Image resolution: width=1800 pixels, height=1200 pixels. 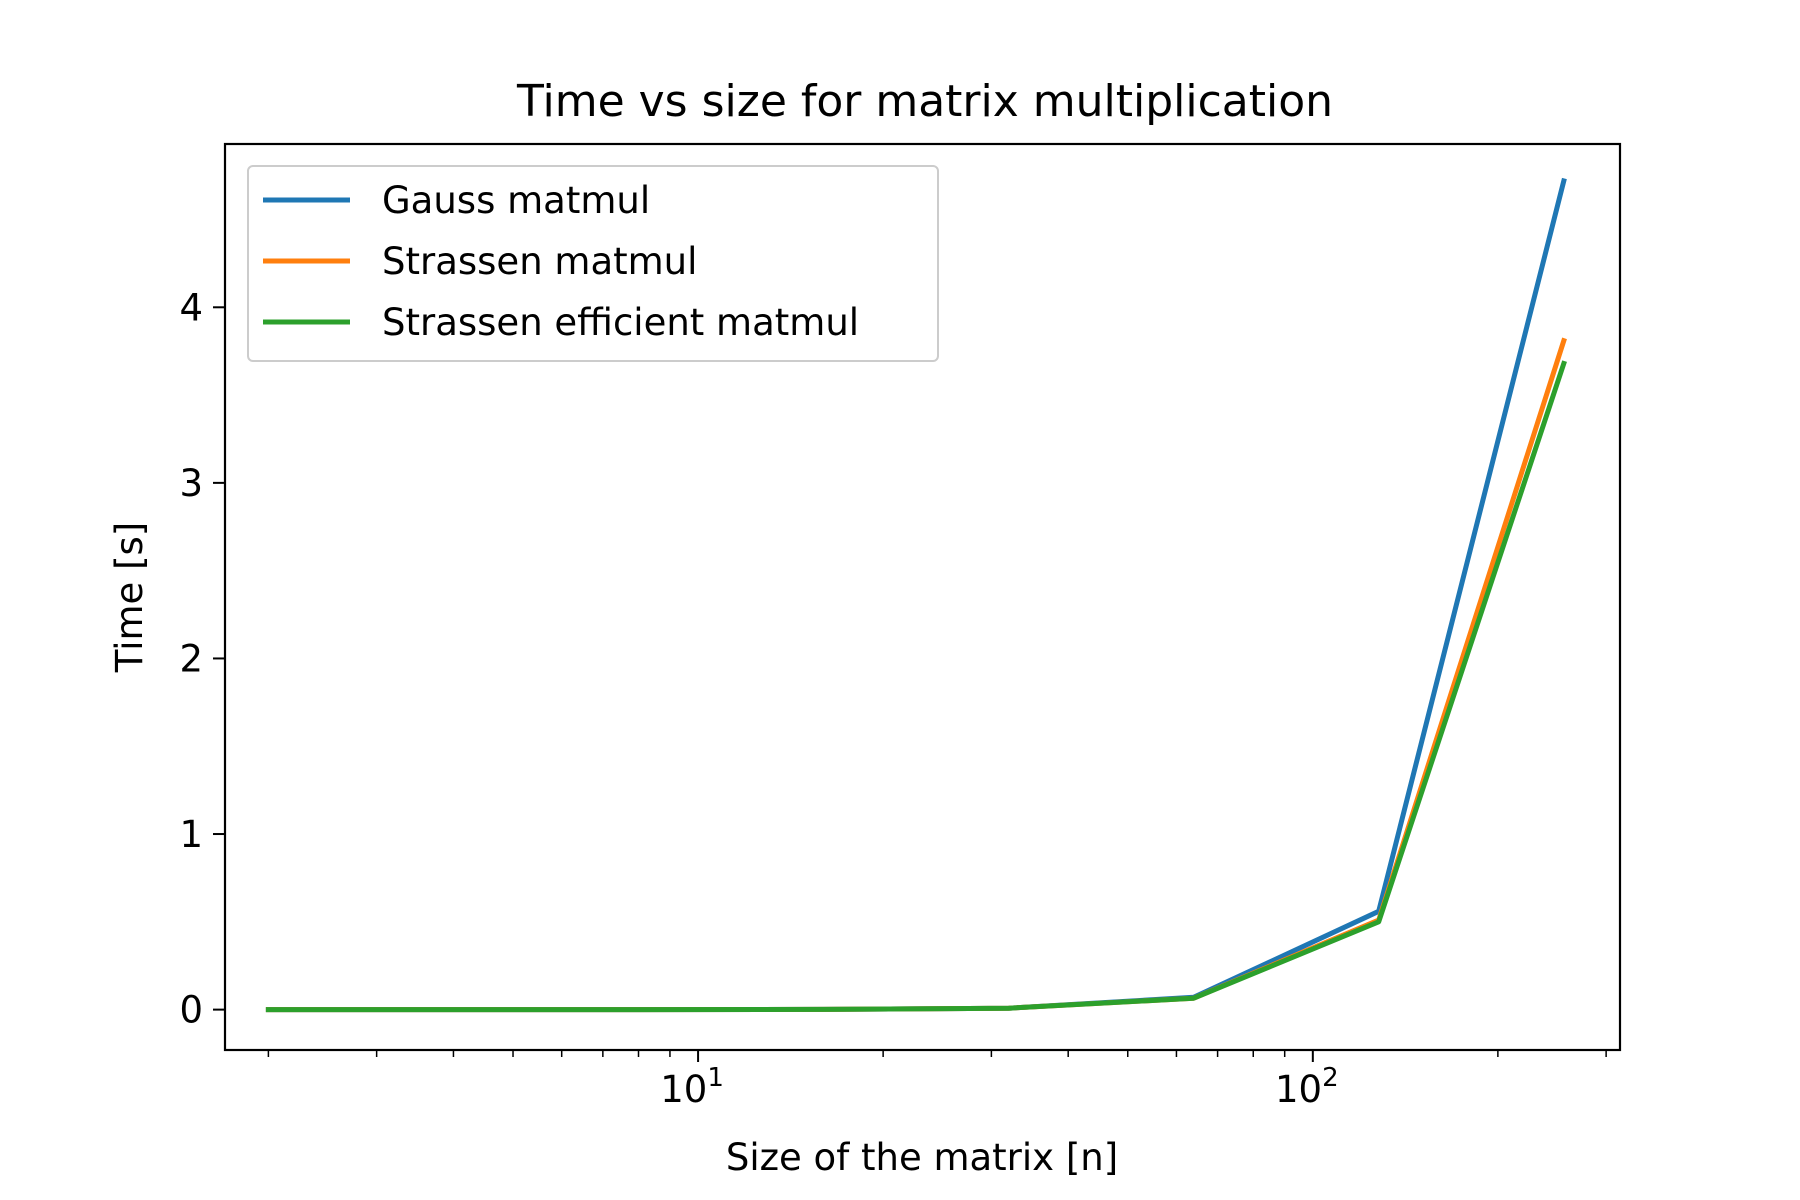 What do you see at coordinates (191, 834) in the screenshot?
I see `y-tick-label: 1` at bounding box center [191, 834].